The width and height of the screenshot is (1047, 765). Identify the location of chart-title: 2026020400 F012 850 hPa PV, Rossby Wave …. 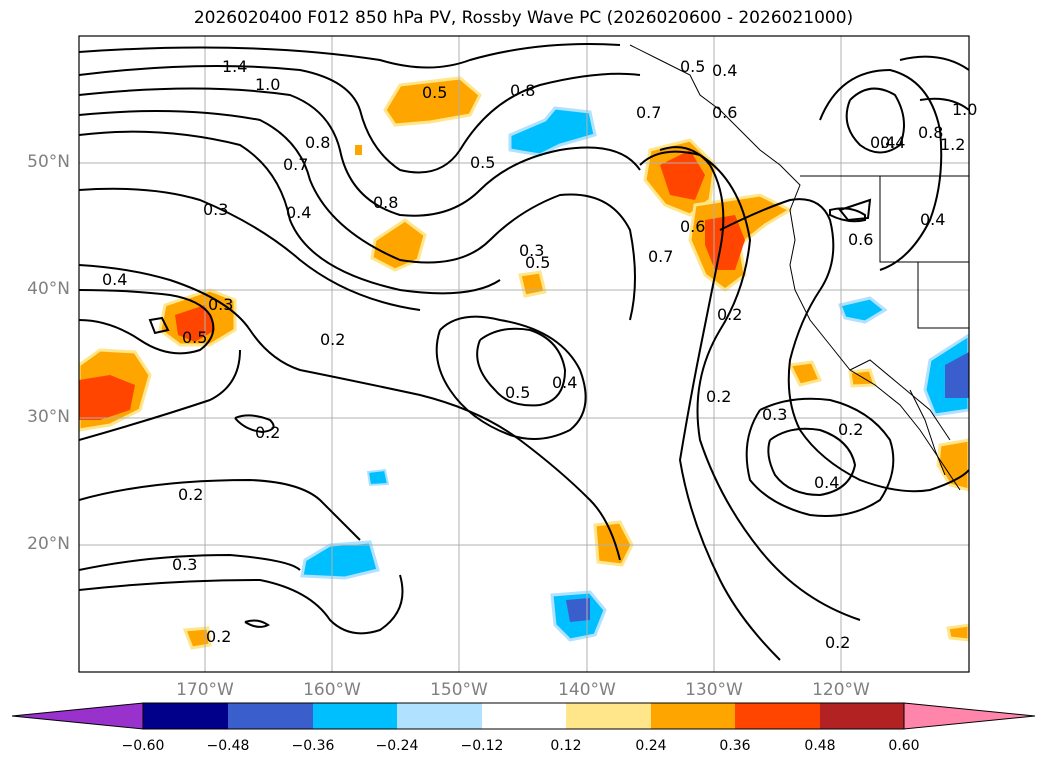
(523, 18).